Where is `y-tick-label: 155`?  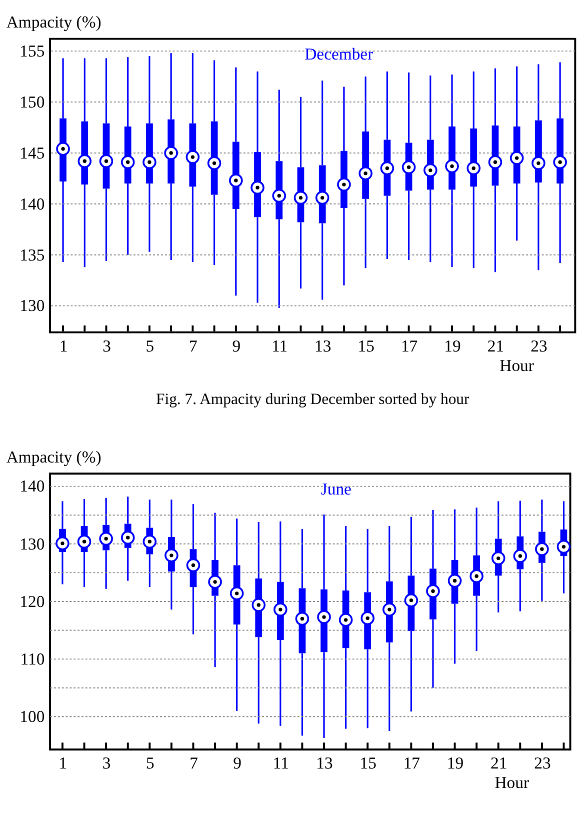
y-tick-label: 155 is located at coordinates (32, 50).